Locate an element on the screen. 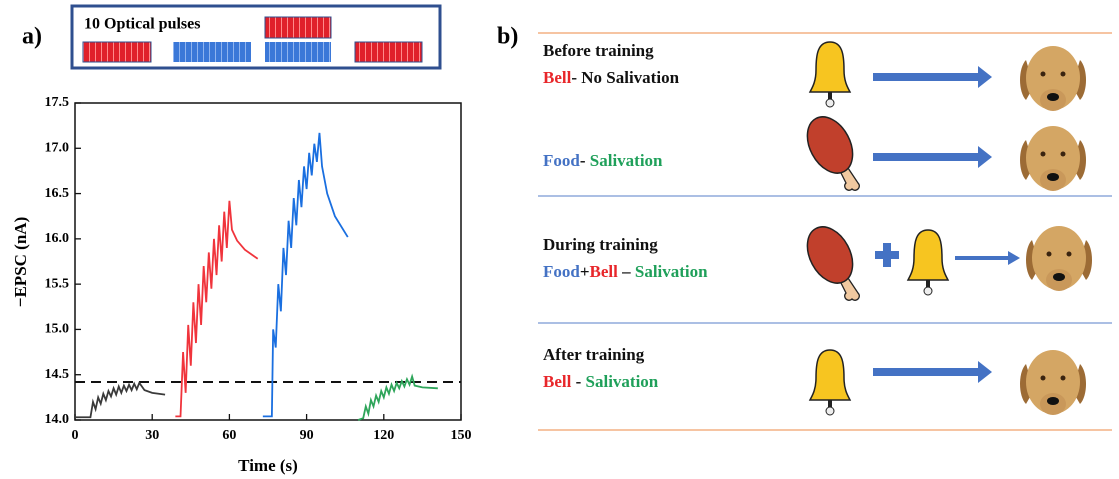  arrows is located at coordinates (946, 224).